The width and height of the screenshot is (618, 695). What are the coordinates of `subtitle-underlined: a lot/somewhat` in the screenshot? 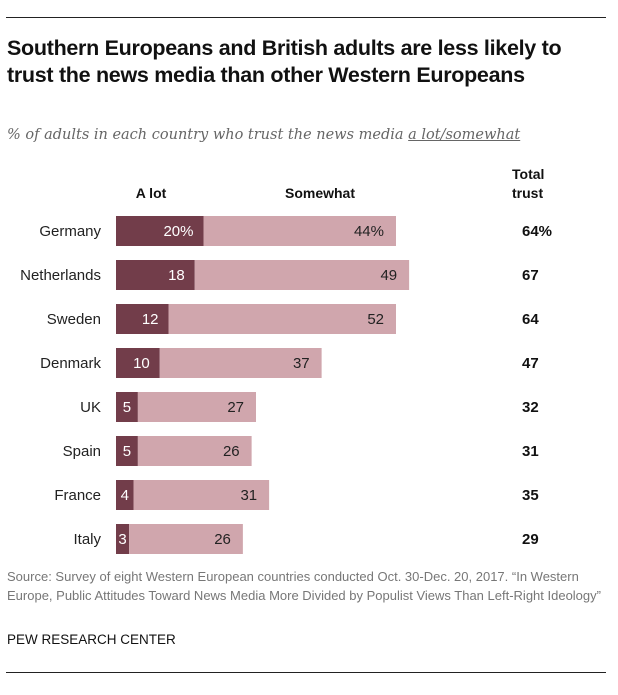 It's located at (464, 135).